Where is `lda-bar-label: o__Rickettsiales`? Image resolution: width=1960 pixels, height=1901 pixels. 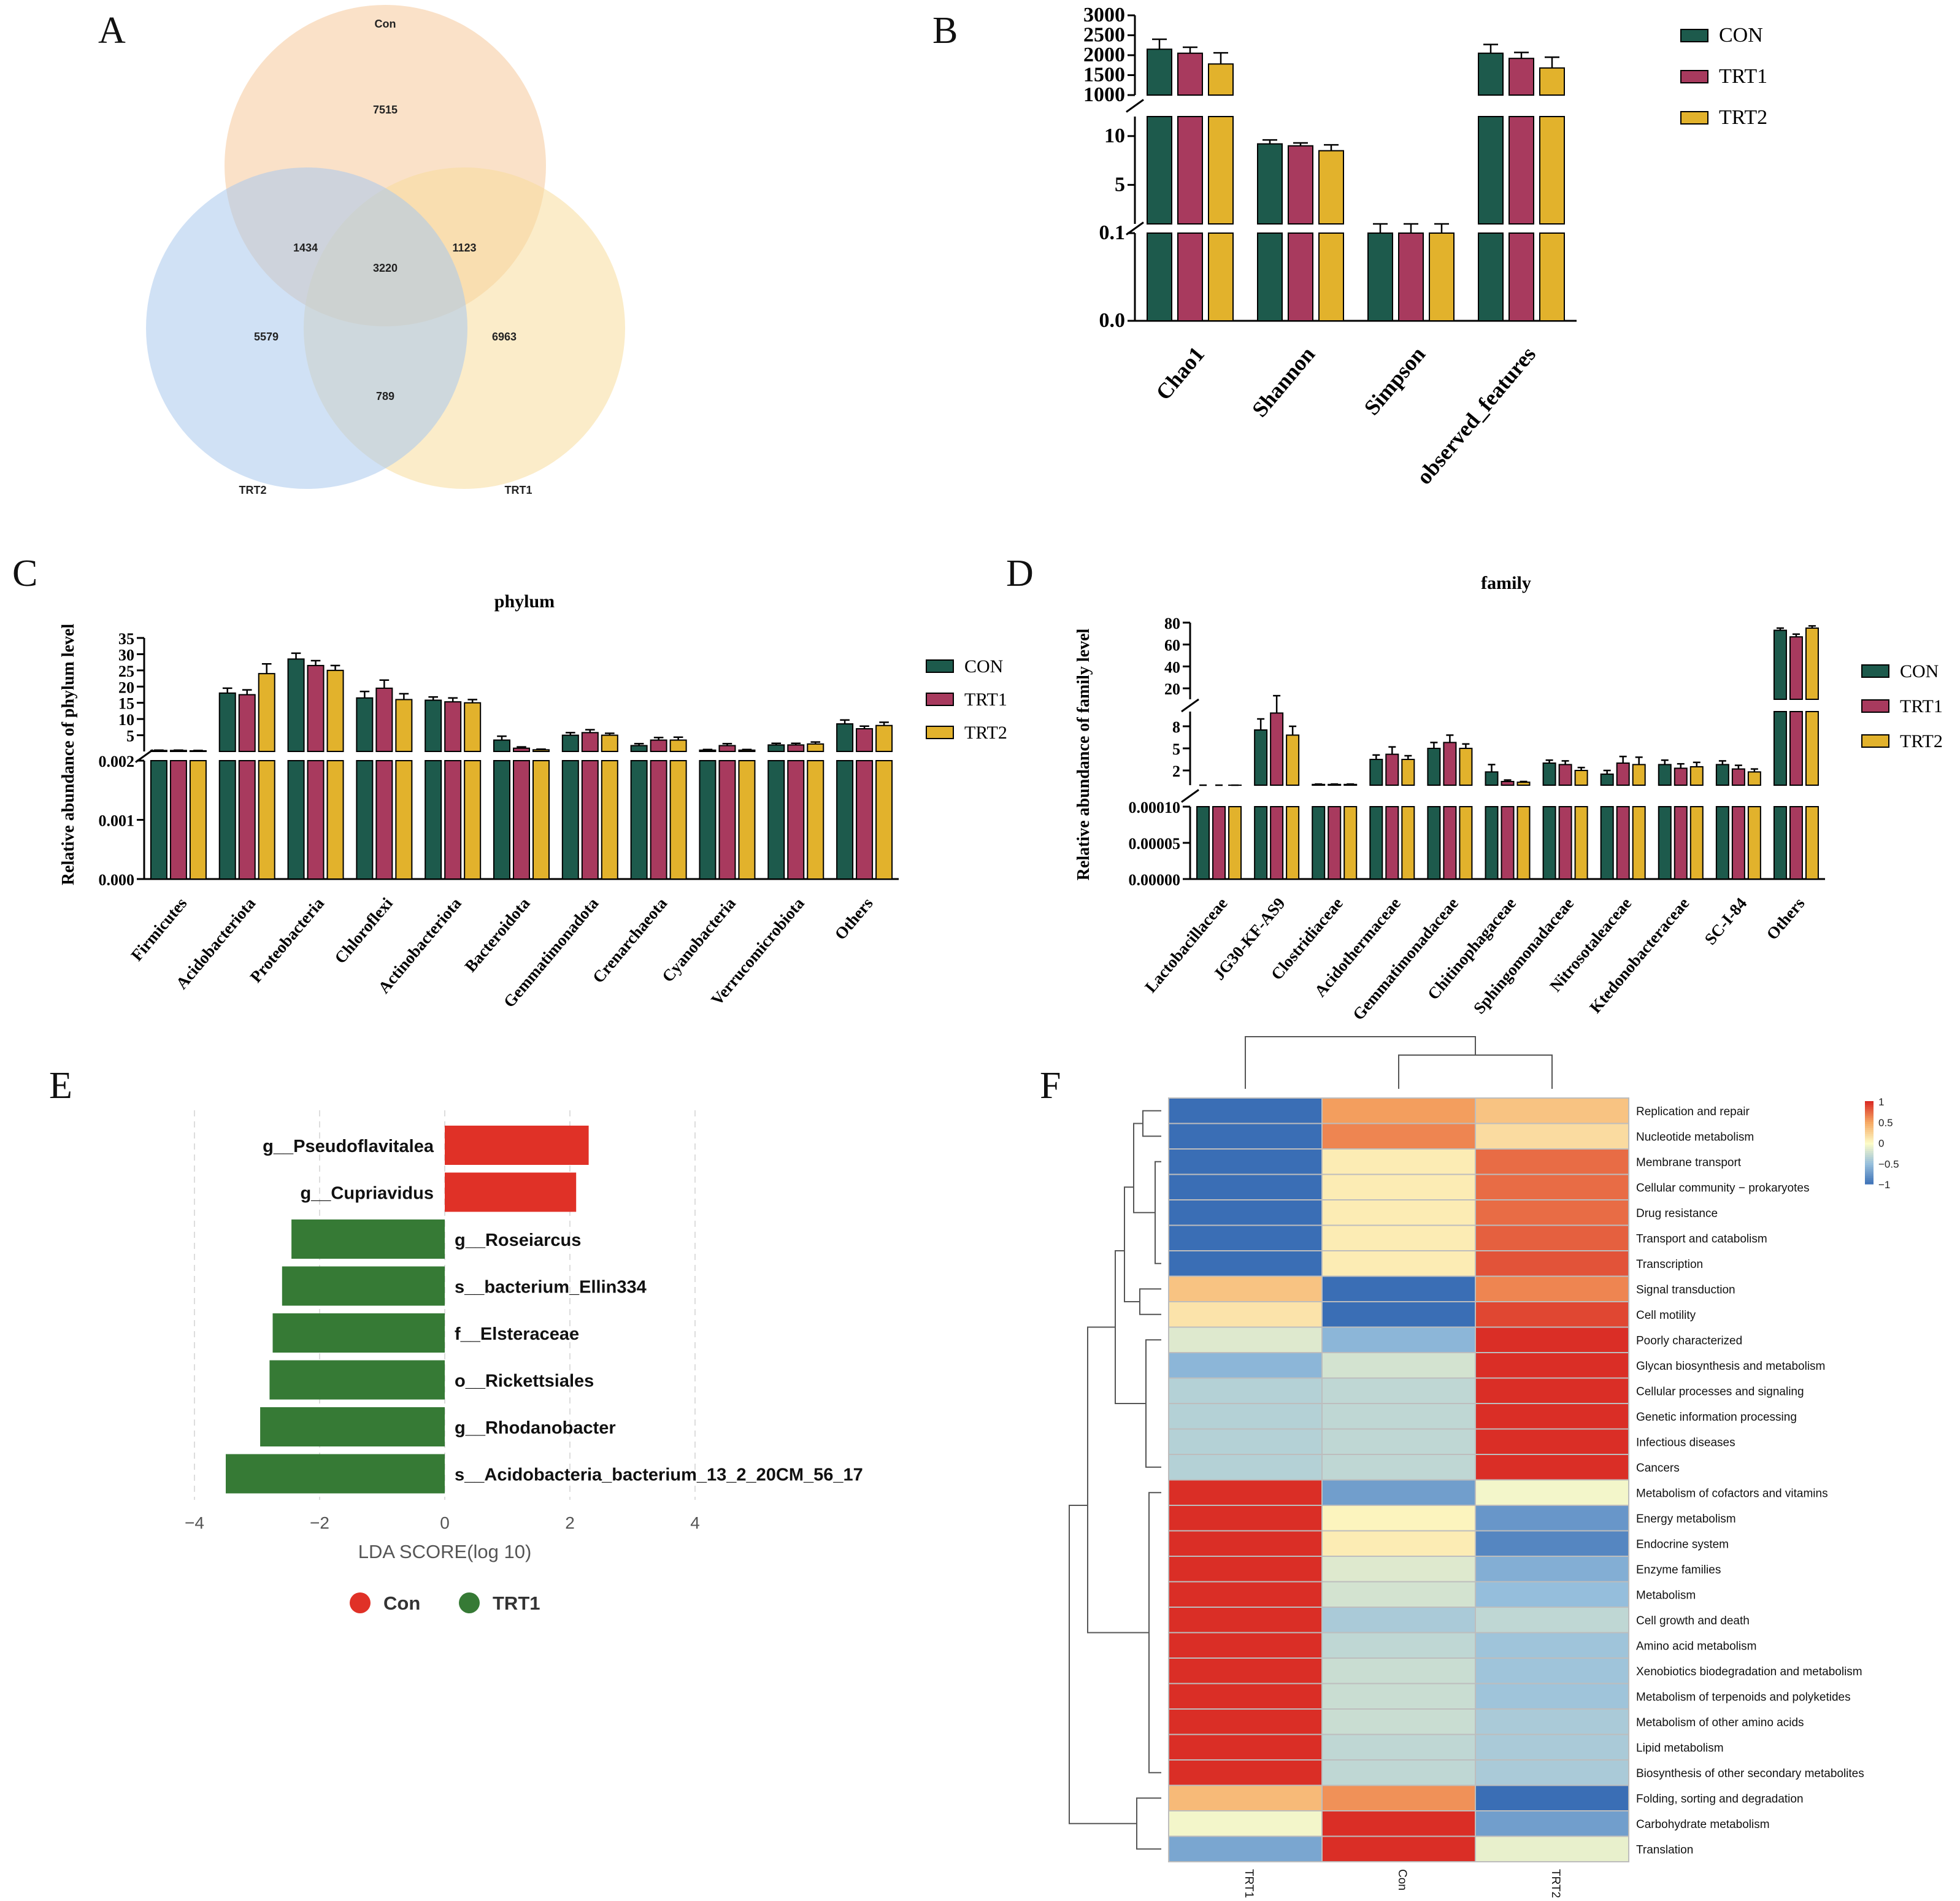
lda-bar-label: o__Rickettsiales is located at coordinates (524, 1382).